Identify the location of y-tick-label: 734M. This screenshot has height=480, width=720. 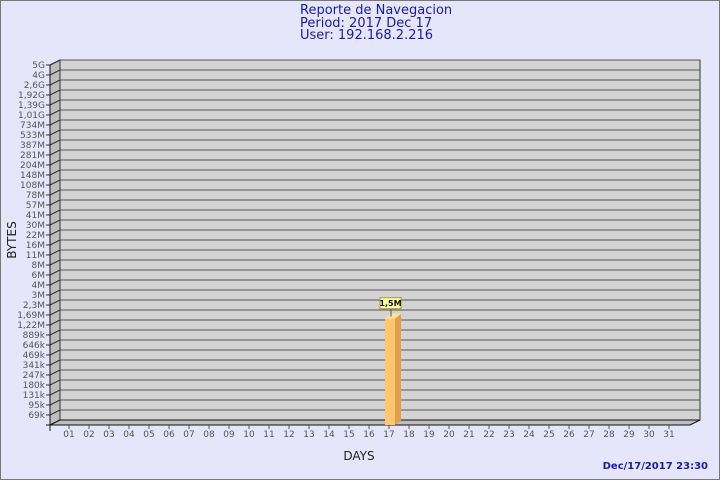
(32, 126).